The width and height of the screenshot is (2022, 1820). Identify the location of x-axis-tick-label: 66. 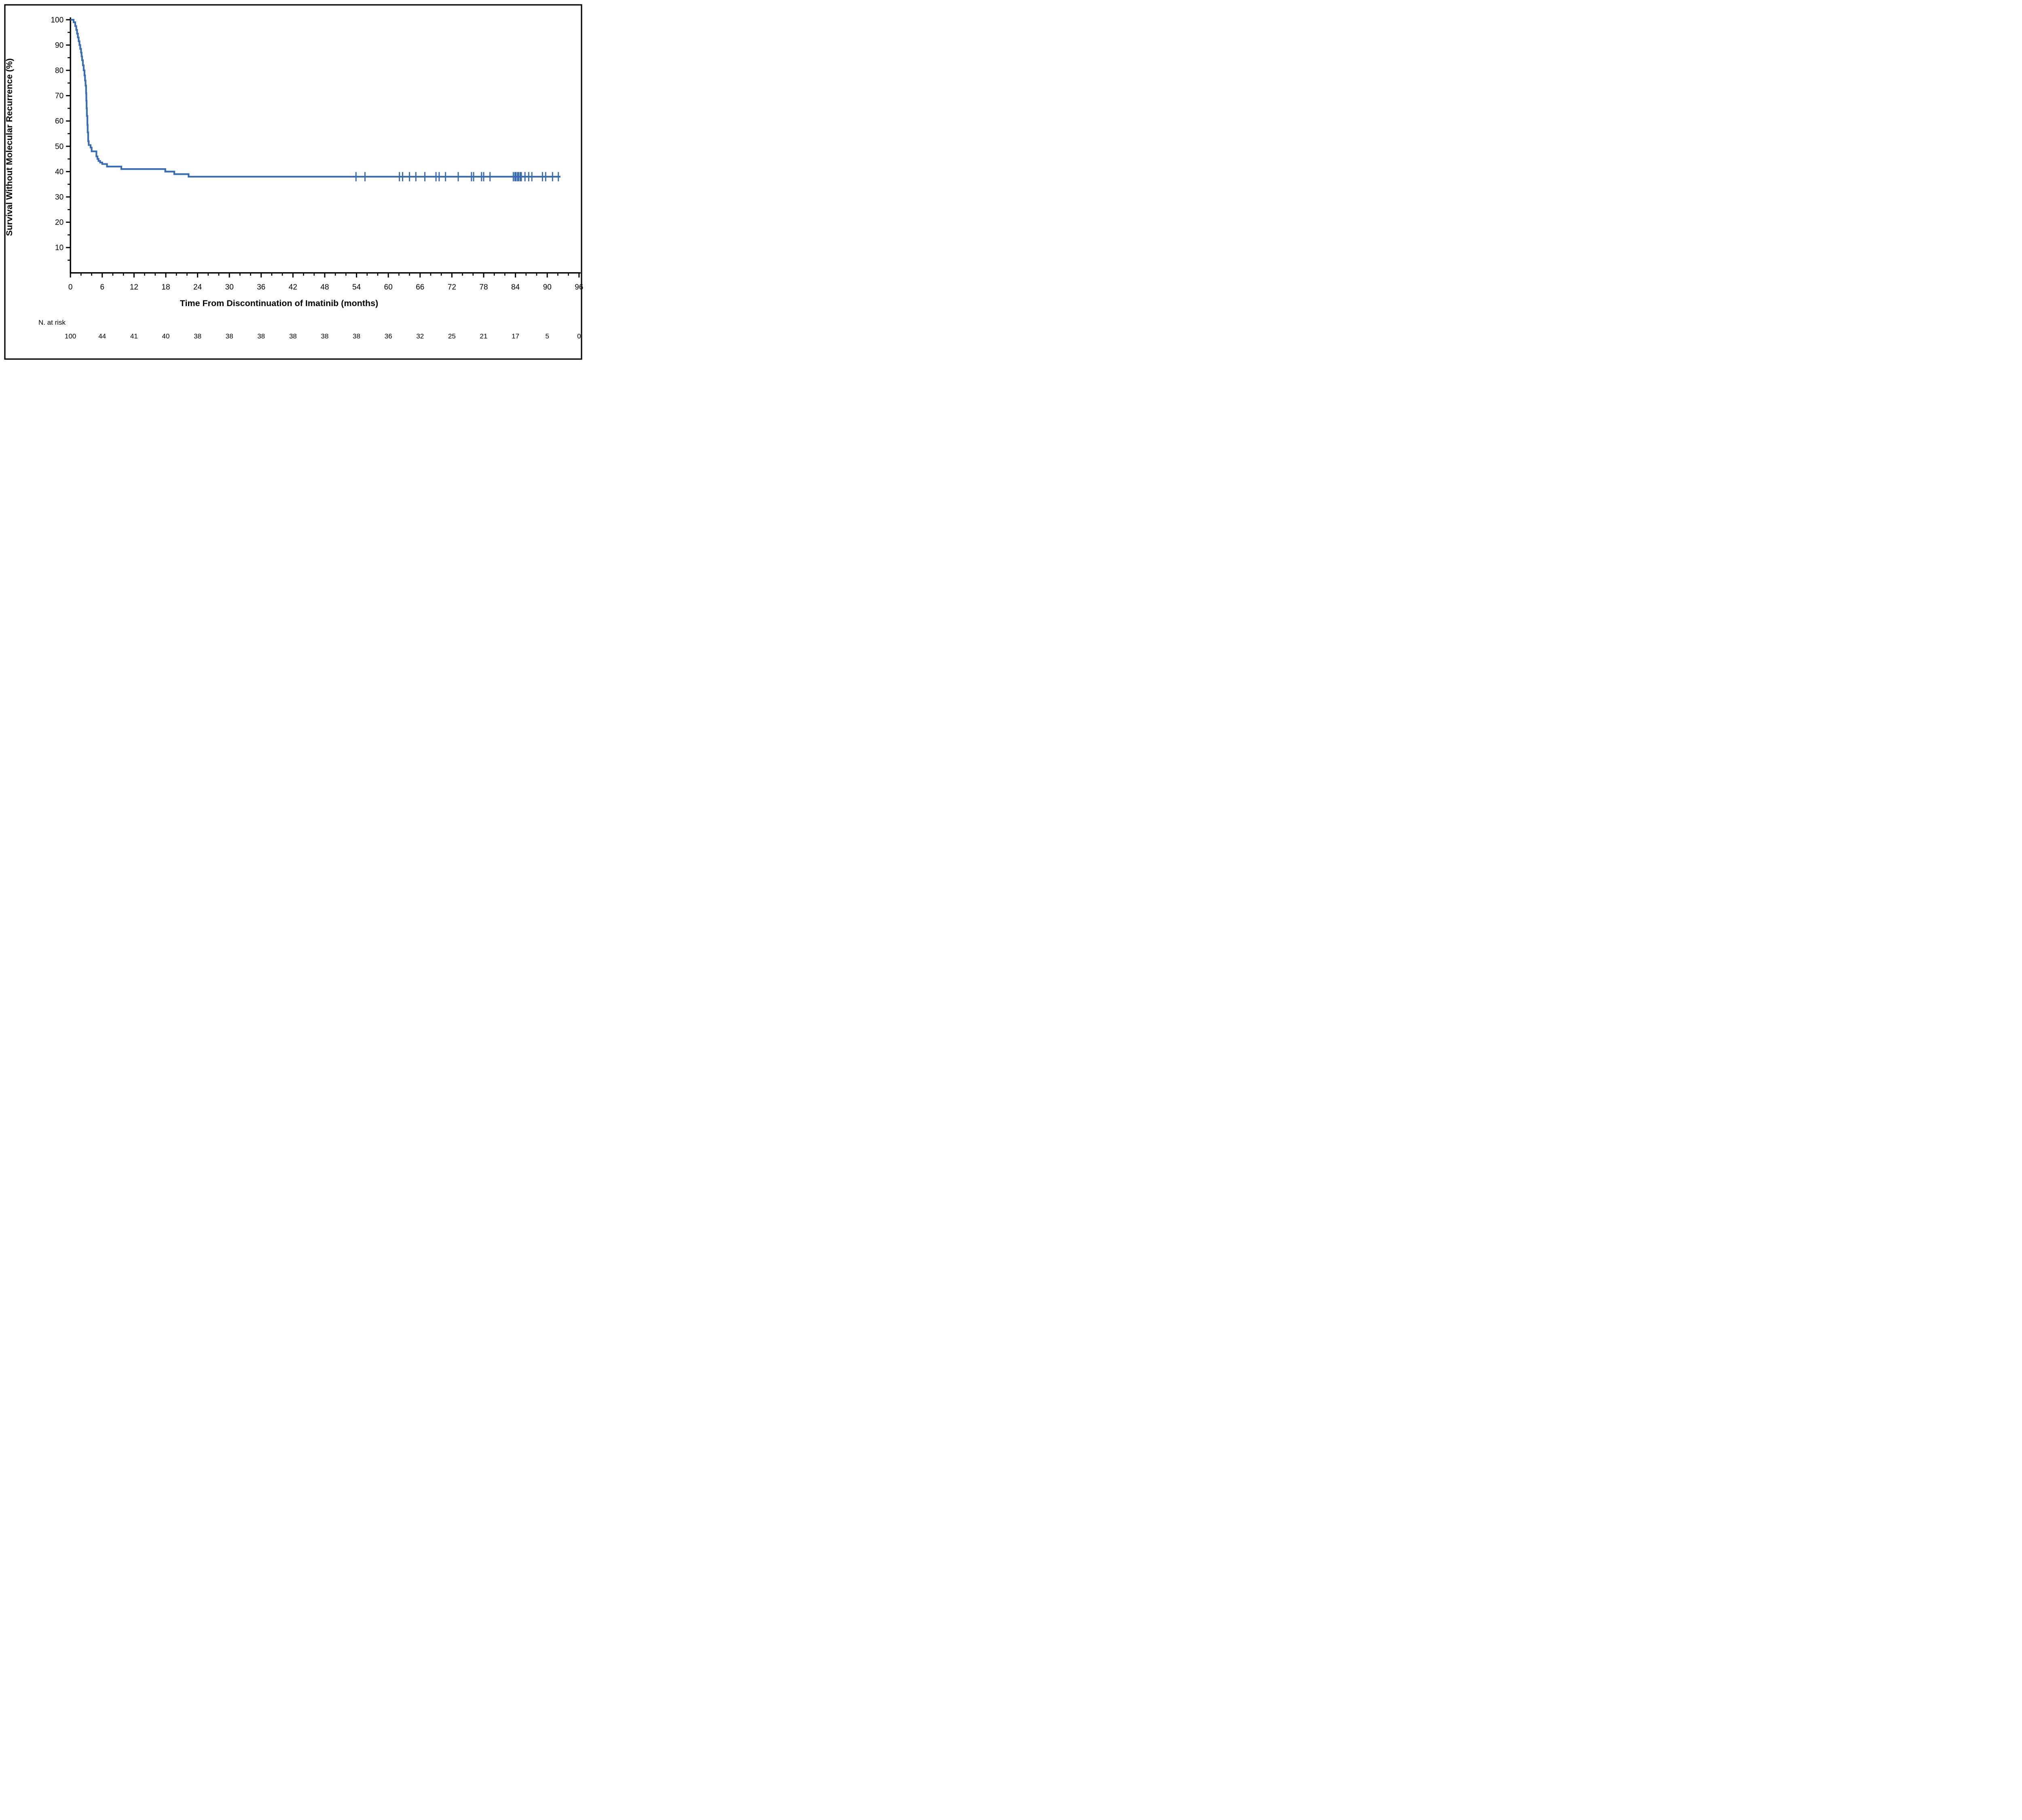
(420, 287).